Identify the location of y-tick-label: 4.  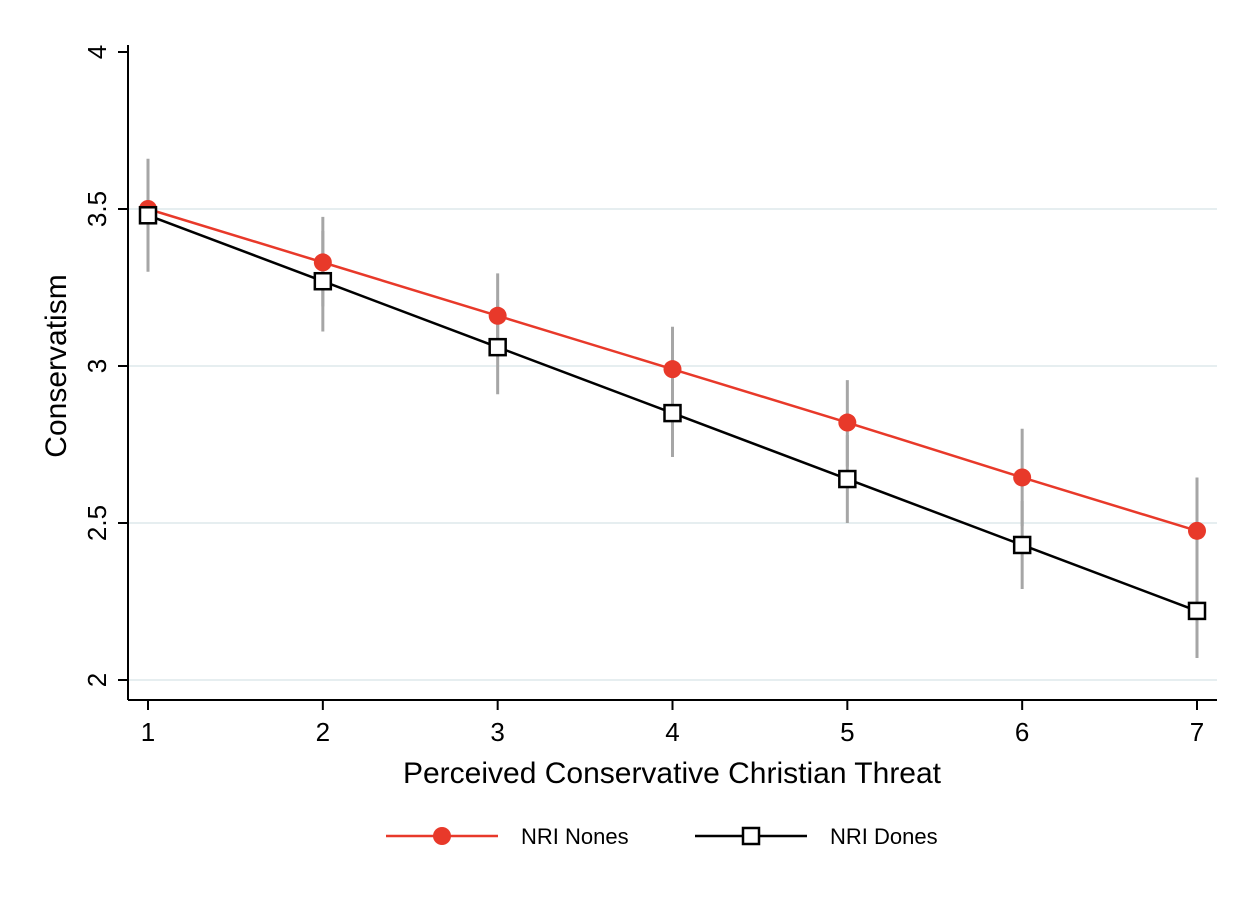
(97, 52).